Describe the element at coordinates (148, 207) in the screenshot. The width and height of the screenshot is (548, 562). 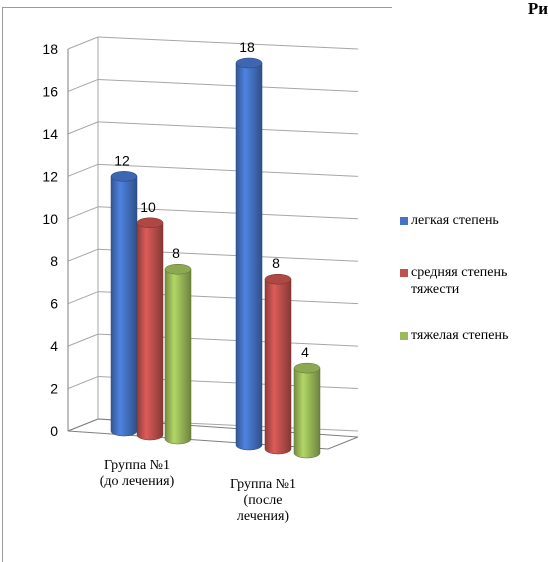
I see `data-label: 10` at that location.